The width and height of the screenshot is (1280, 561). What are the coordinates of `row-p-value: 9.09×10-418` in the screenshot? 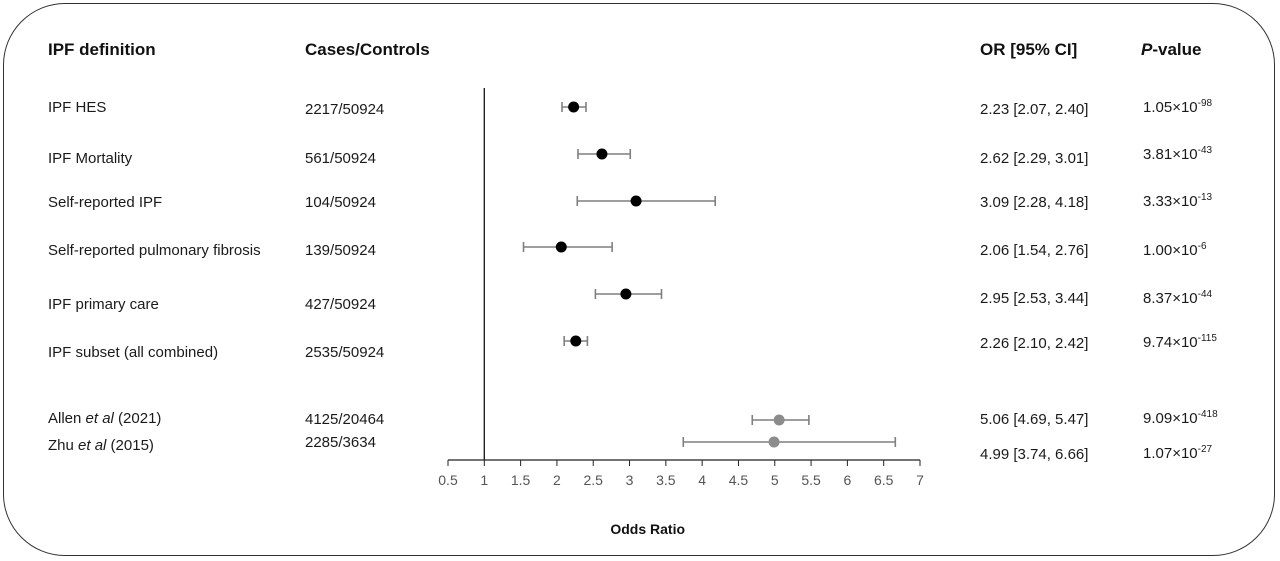 It's located at (1180, 418).